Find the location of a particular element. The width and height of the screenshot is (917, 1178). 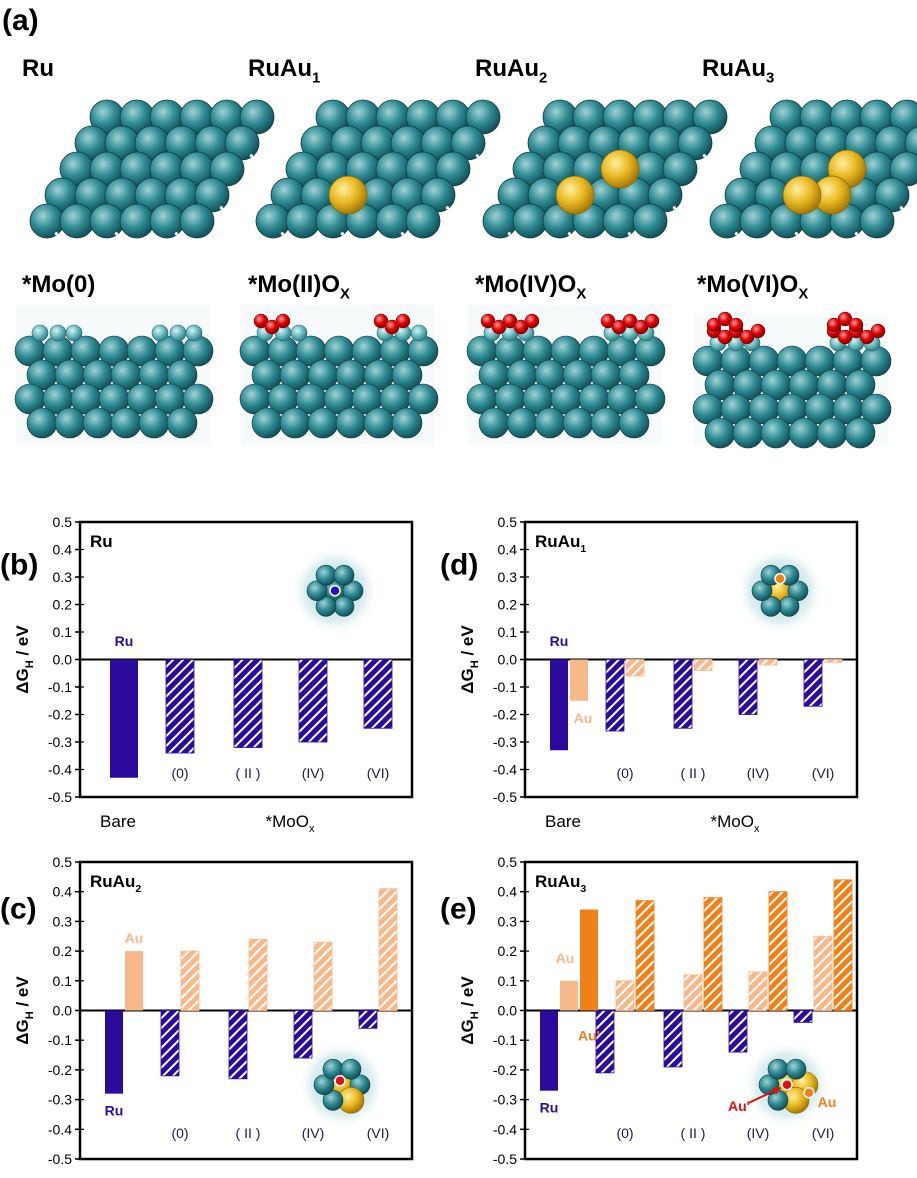

series-label-Au: Au is located at coordinates (565, 958).